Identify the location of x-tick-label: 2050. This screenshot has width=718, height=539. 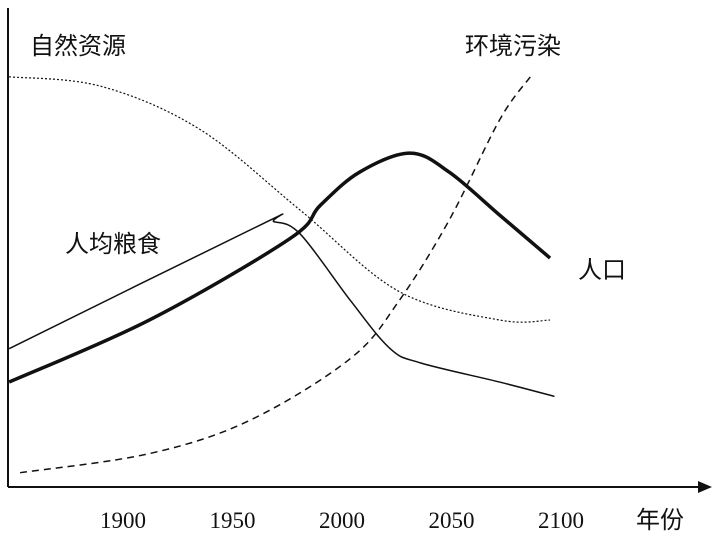
(452, 520).